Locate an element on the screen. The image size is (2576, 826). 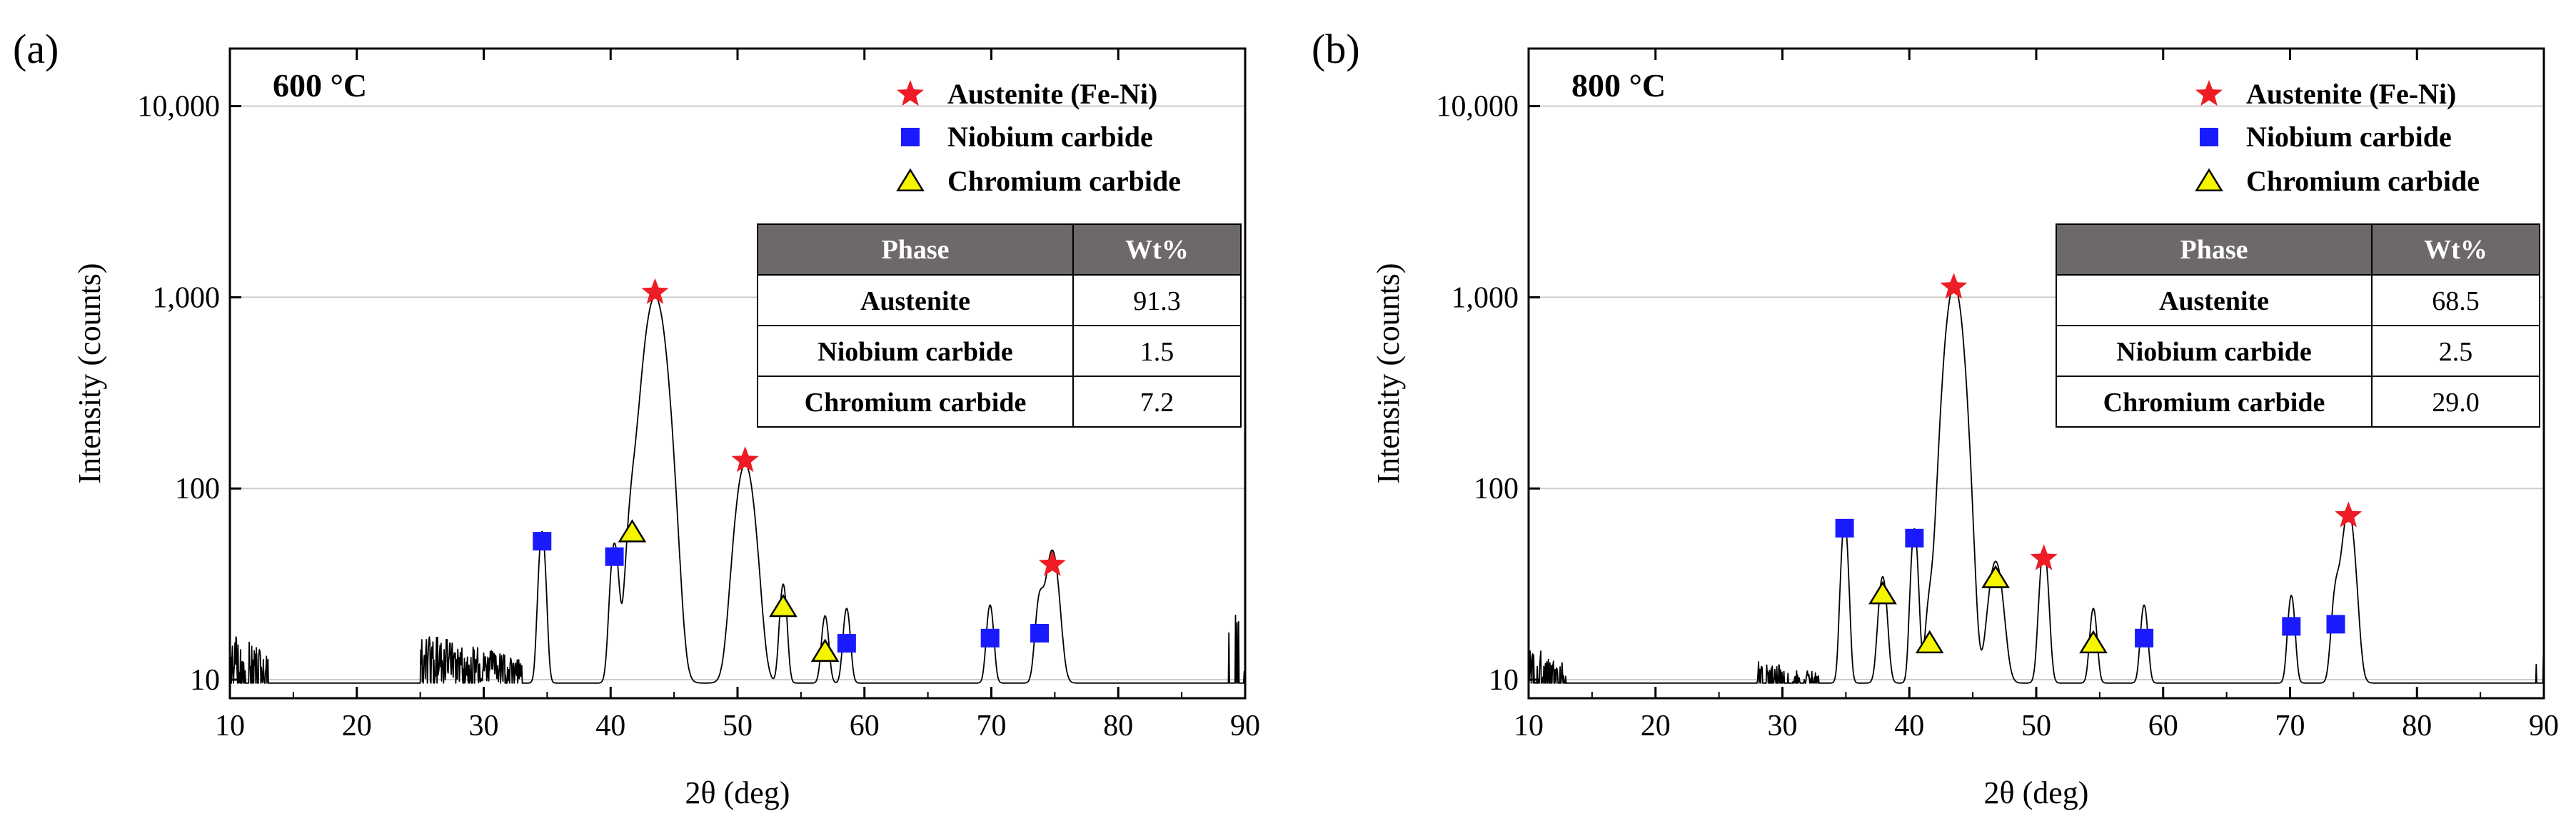
table-cell-wt: 7.2 is located at coordinates (1157, 403).